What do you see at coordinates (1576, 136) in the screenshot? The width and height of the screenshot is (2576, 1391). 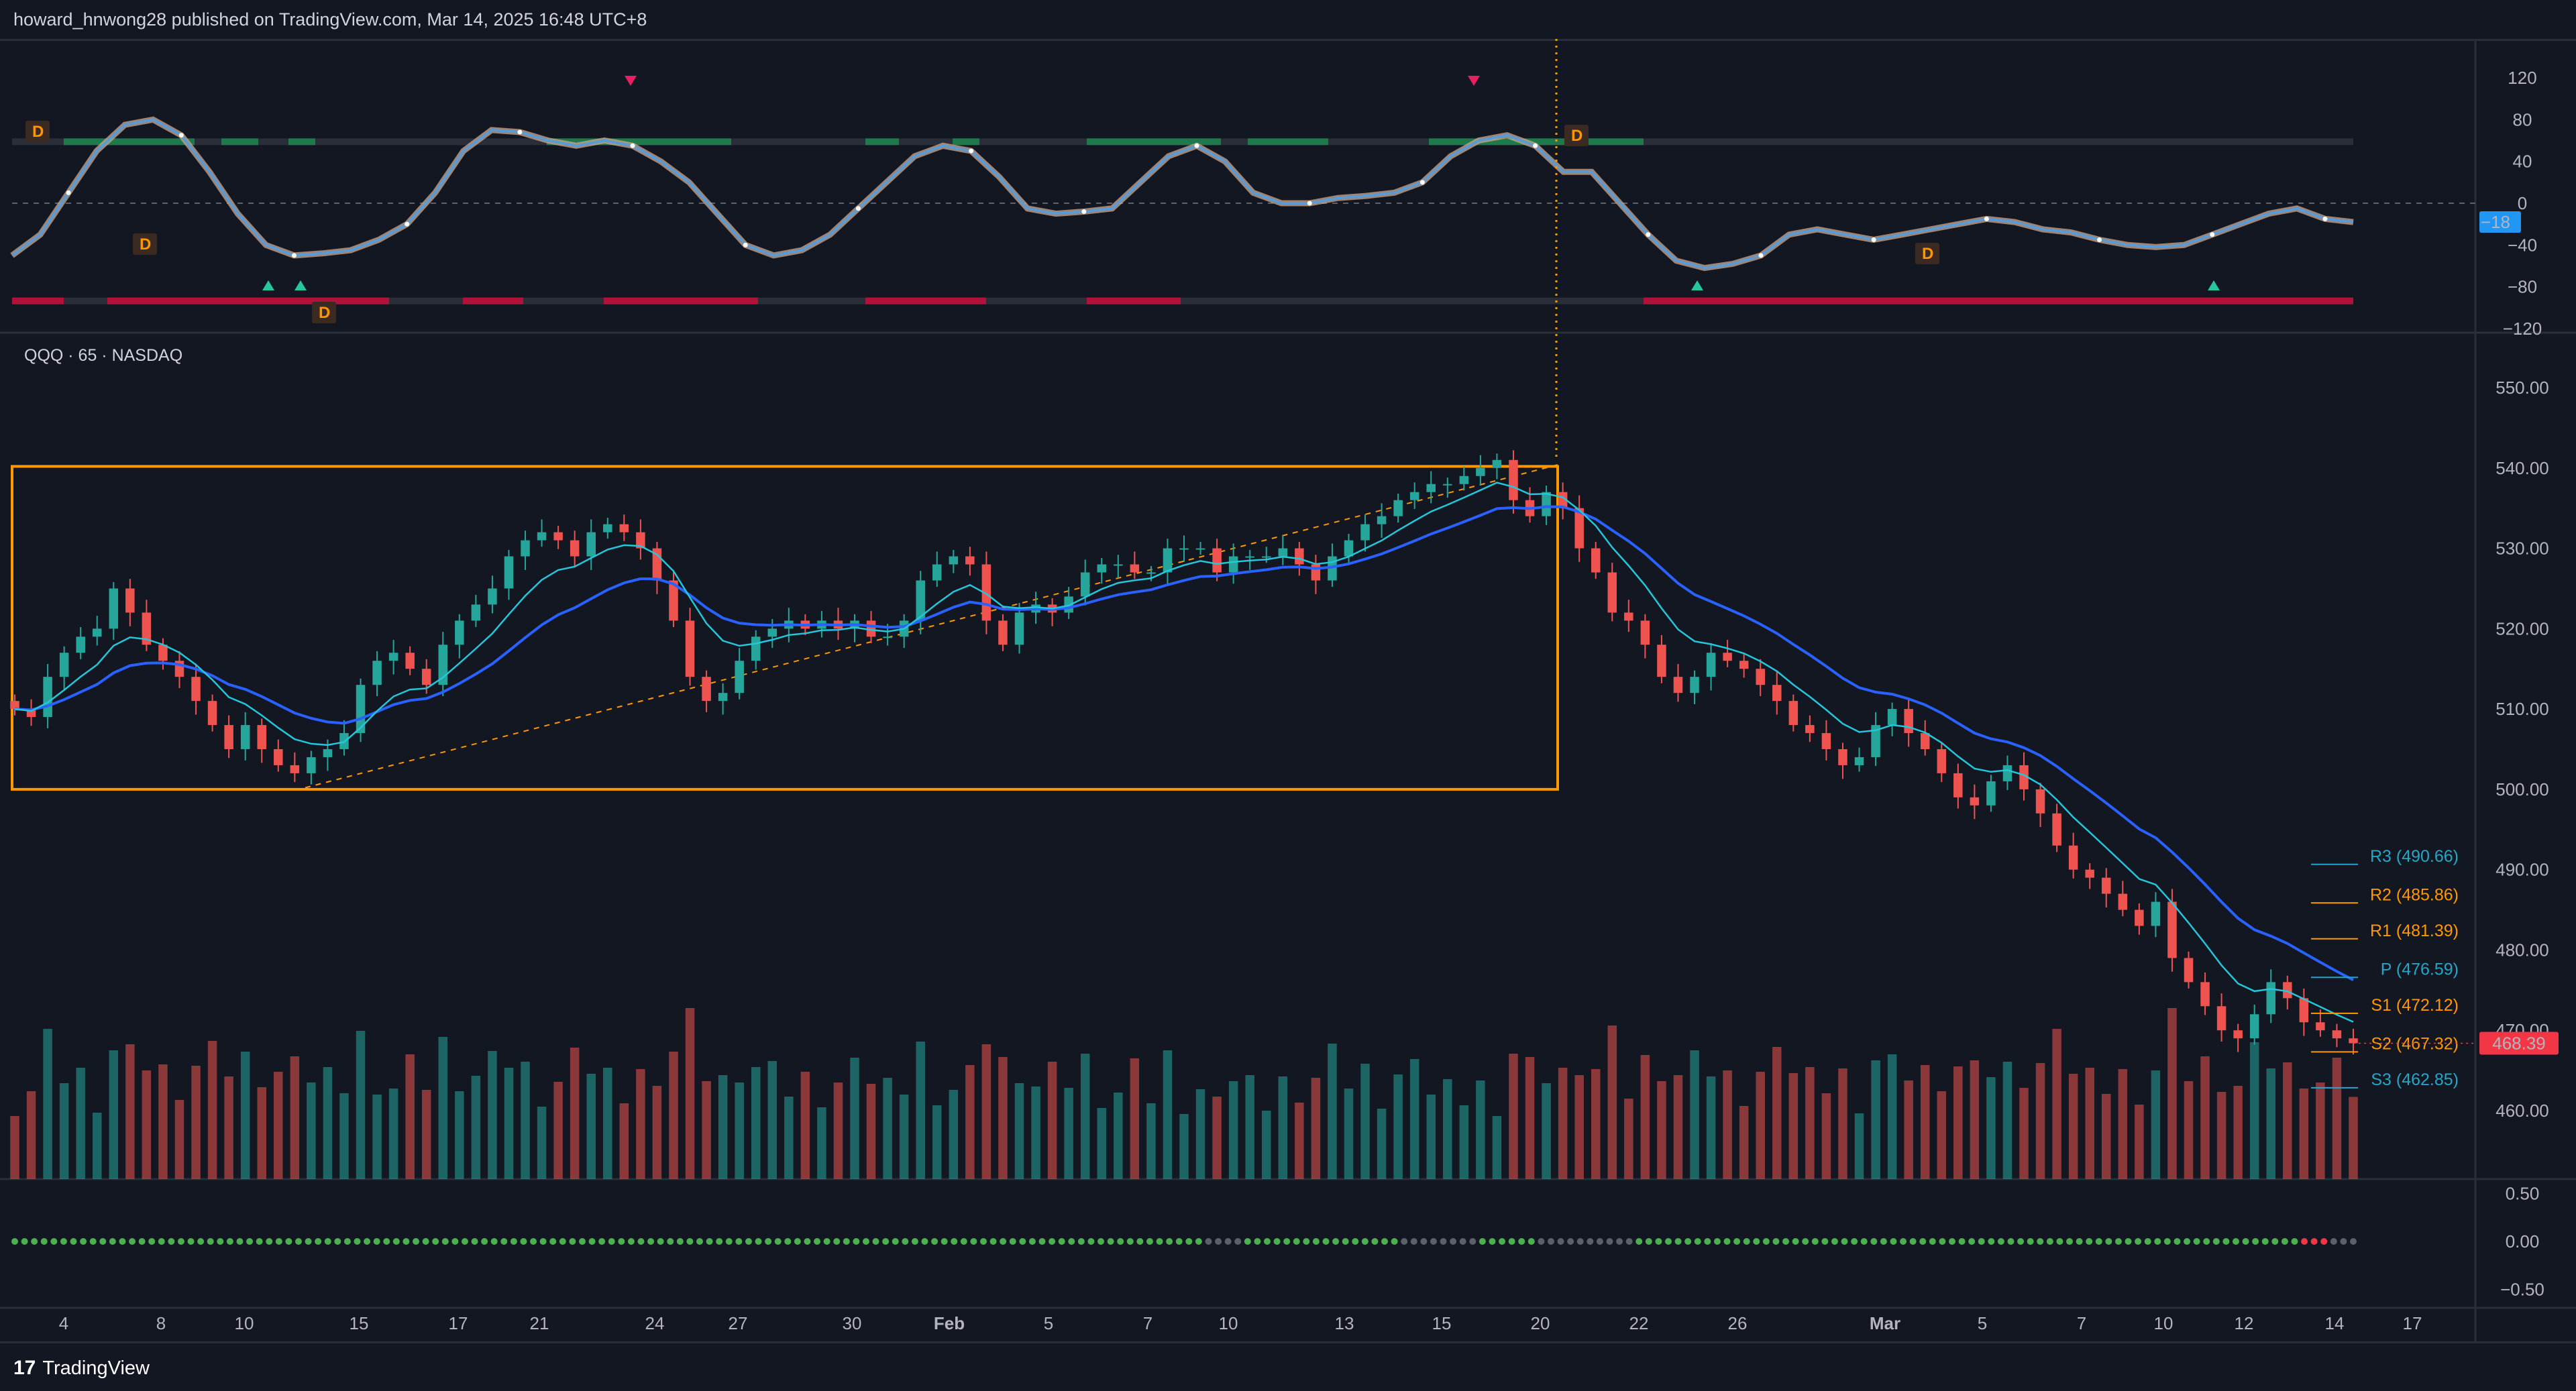 I see `divergence-marker-bg` at bounding box center [1576, 136].